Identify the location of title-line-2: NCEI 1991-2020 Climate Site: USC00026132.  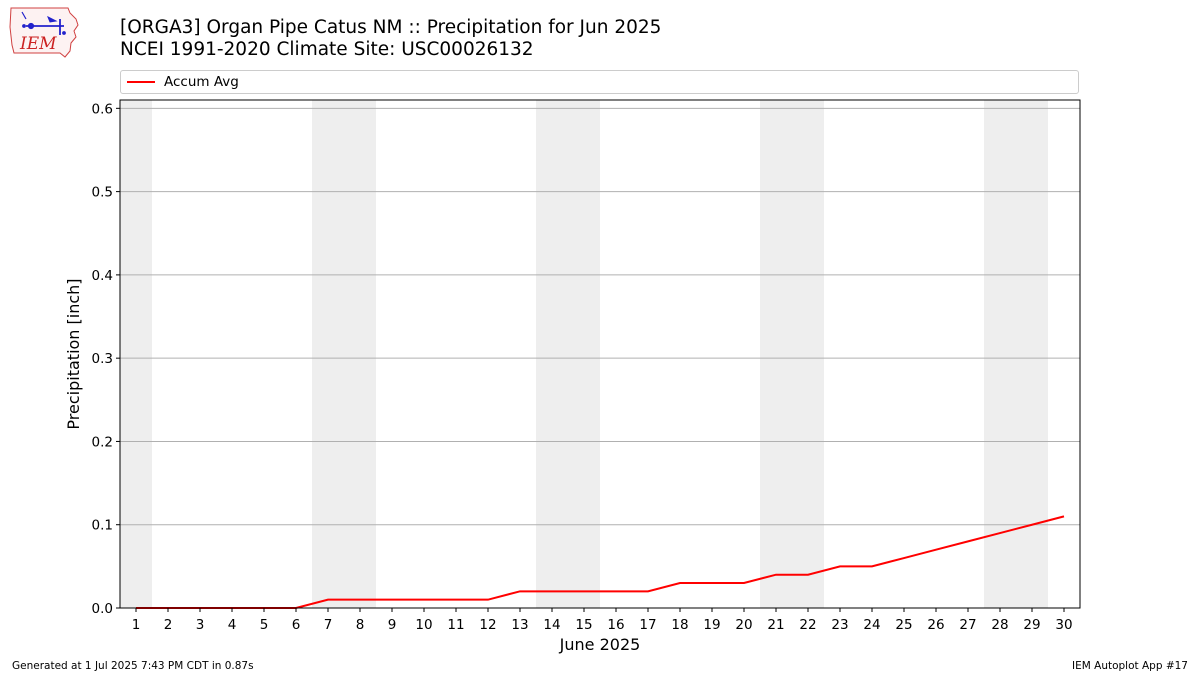
(327, 49).